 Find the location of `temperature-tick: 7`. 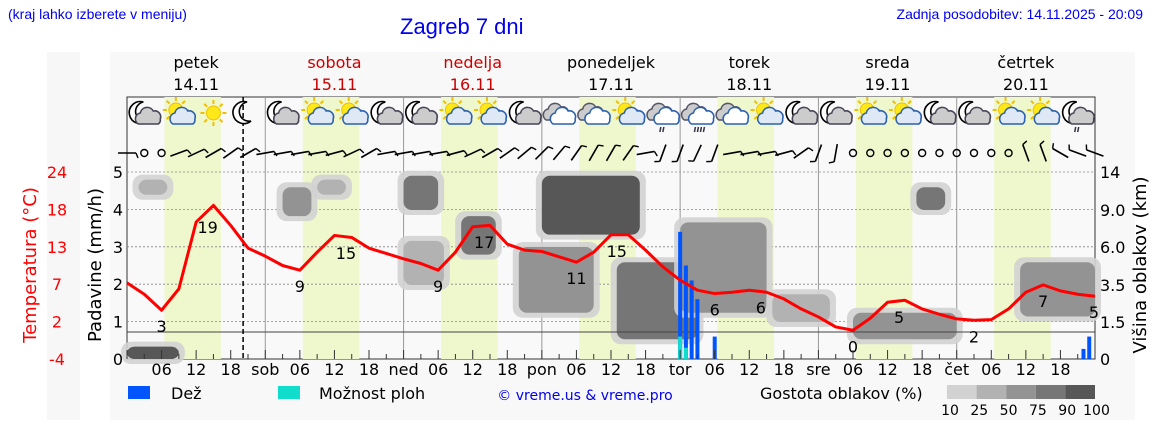

temperature-tick: 7 is located at coordinates (57, 284).